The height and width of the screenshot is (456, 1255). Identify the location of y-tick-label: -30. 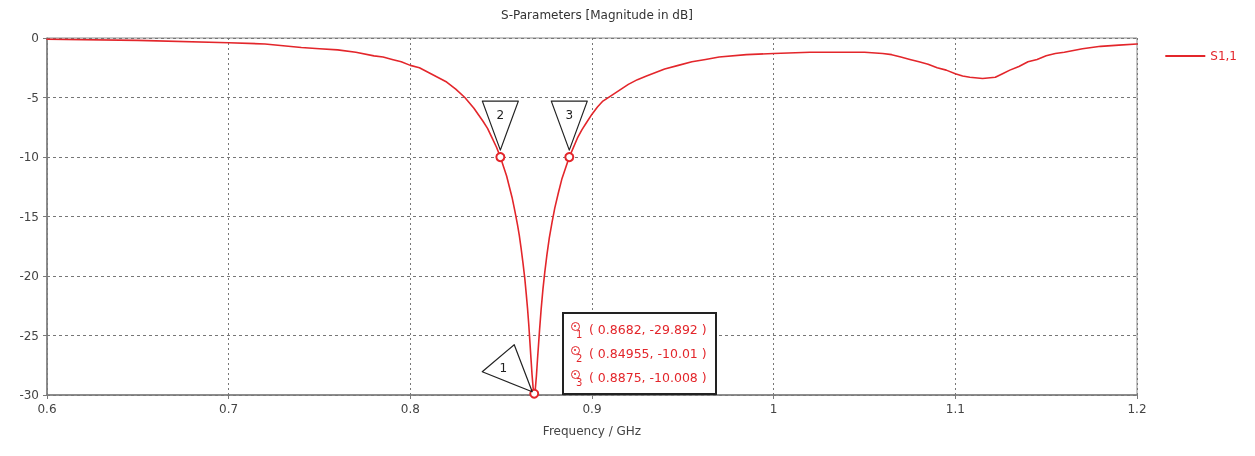
(29, 395).